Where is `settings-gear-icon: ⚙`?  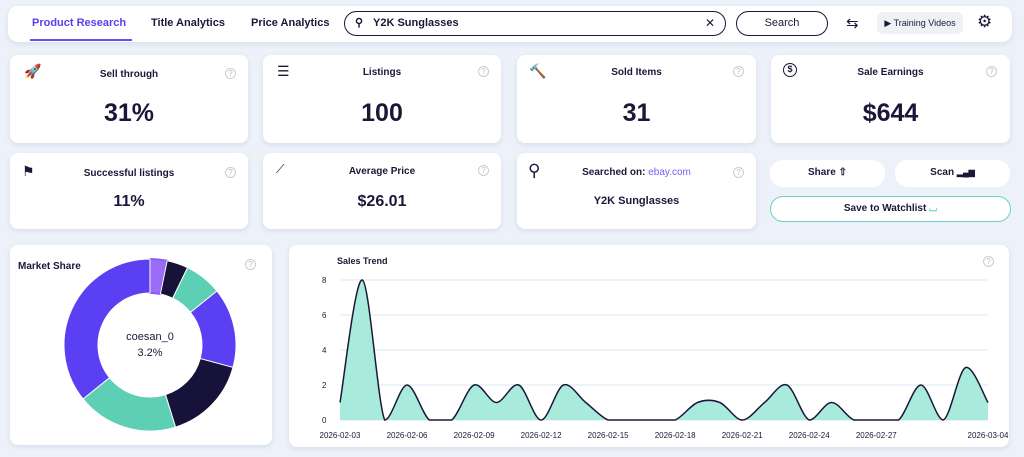
settings-gear-icon: ⚙ is located at coordinates (985, 21).